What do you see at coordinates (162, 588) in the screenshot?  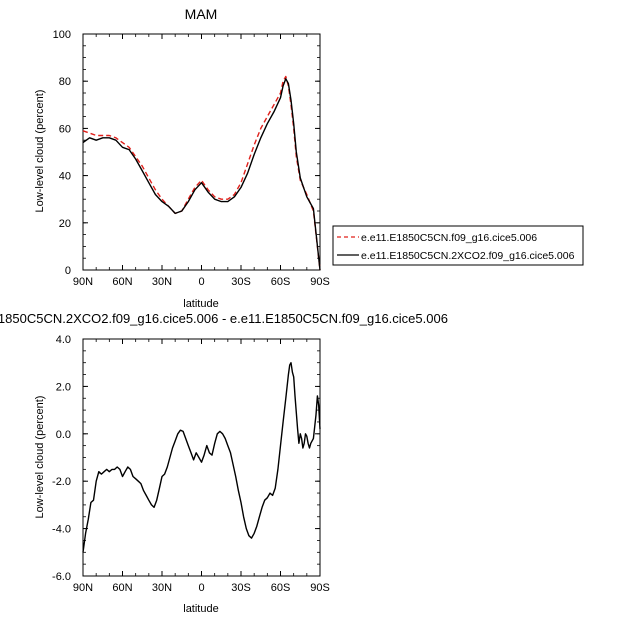 I see `bottom-x-tick-label-2: 30N` at bounding box center [162, 588].